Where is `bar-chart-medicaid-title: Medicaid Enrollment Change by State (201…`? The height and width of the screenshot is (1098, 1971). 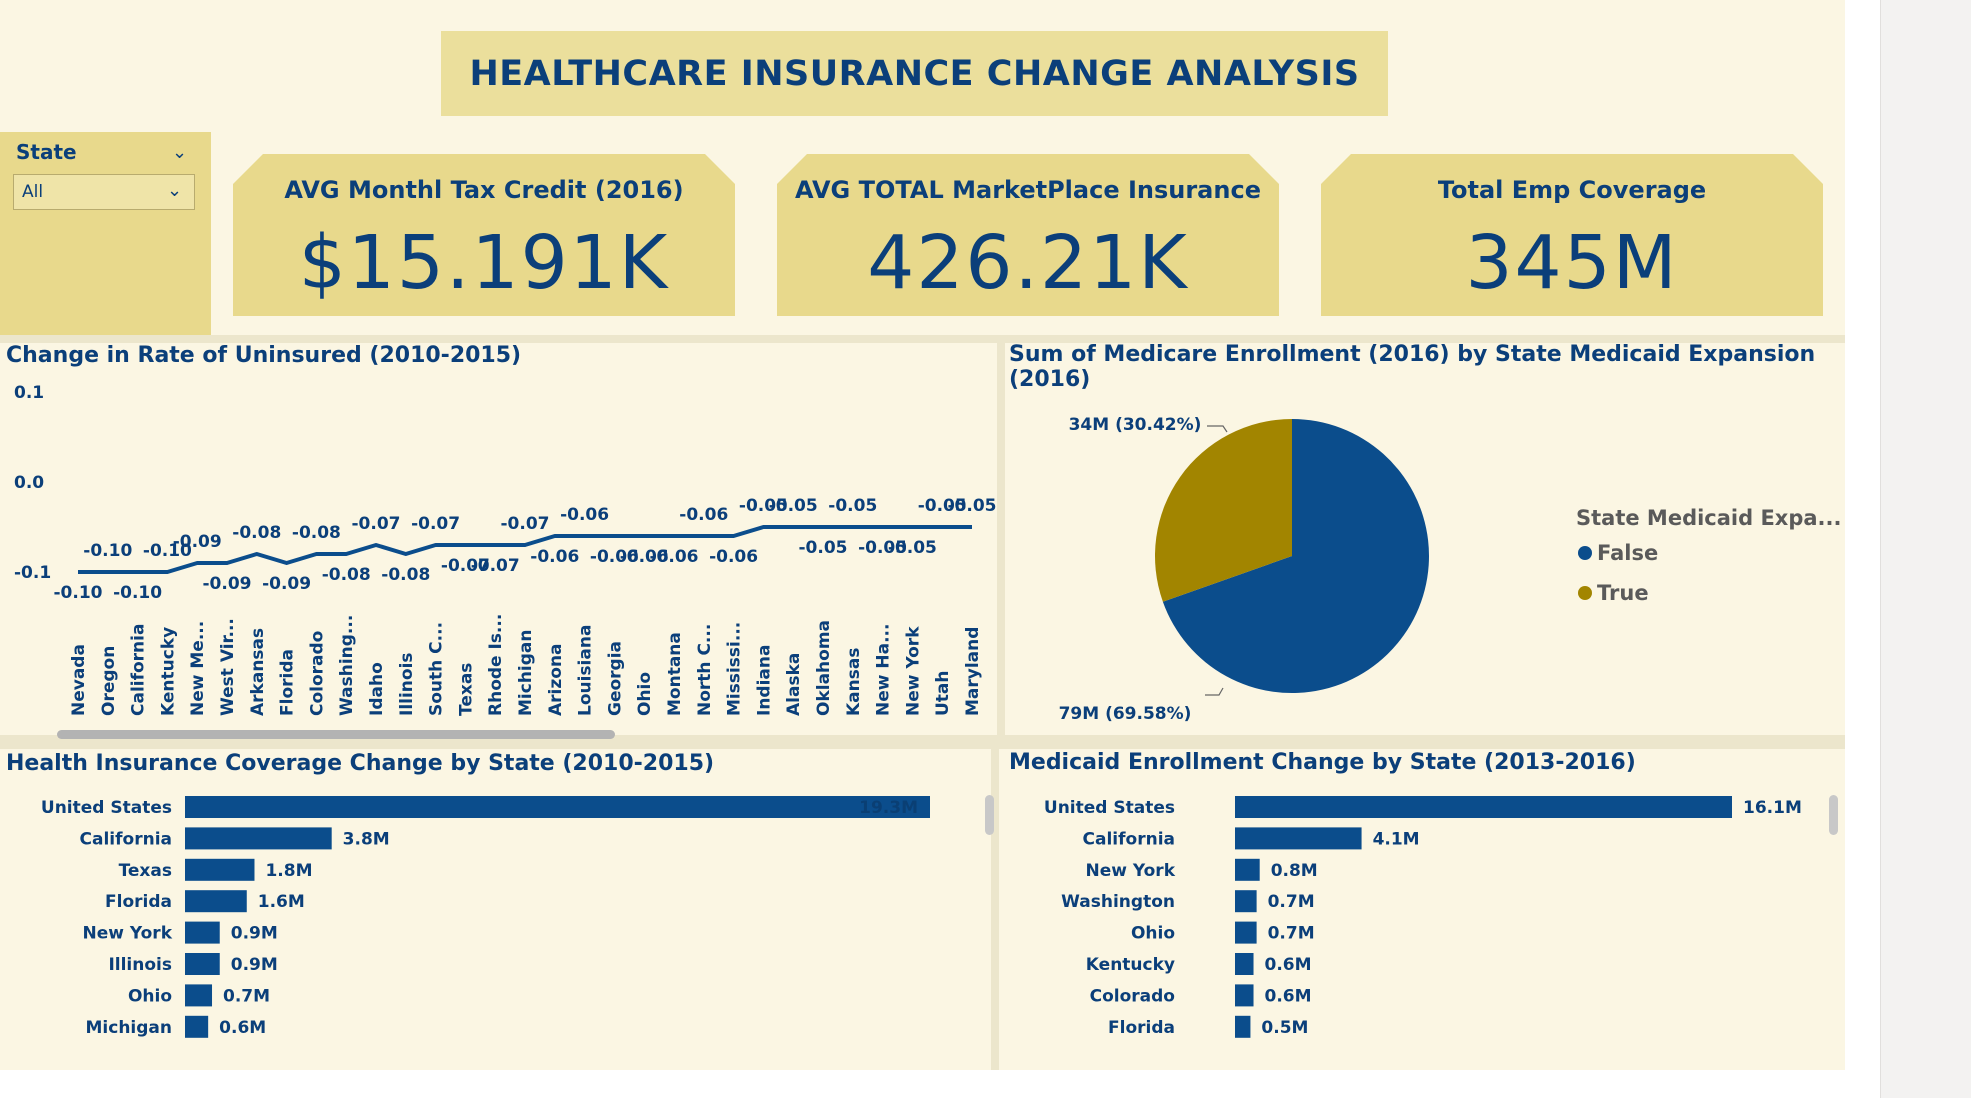 bar-chart-medicaid-title: Medicaid Enrollment Change by State (201… is located at coordinates (1322, 762).